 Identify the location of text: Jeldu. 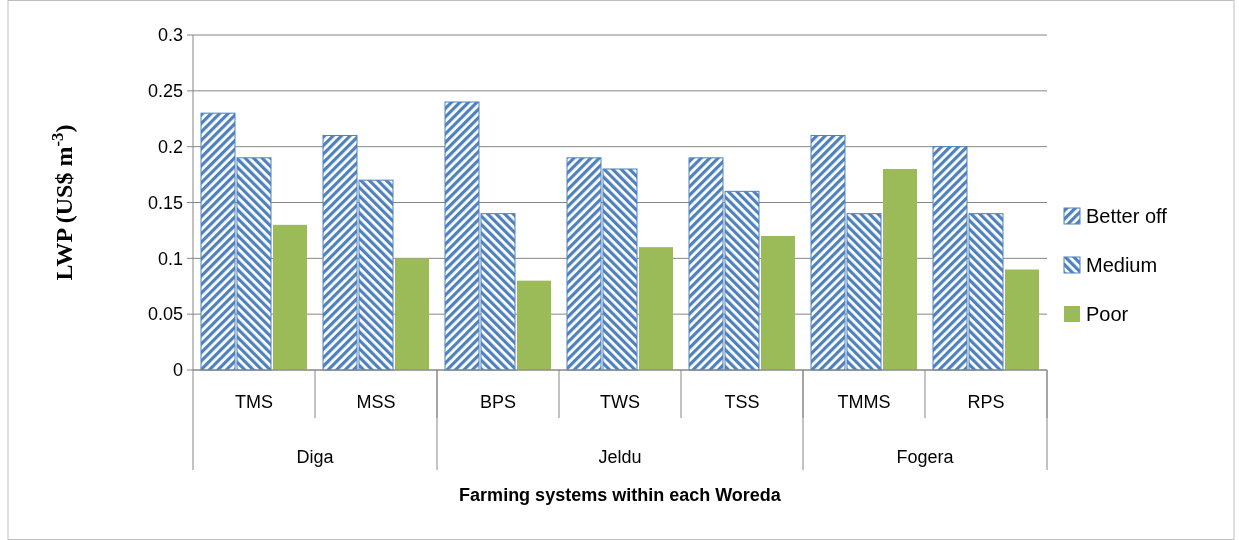
(620, 457).